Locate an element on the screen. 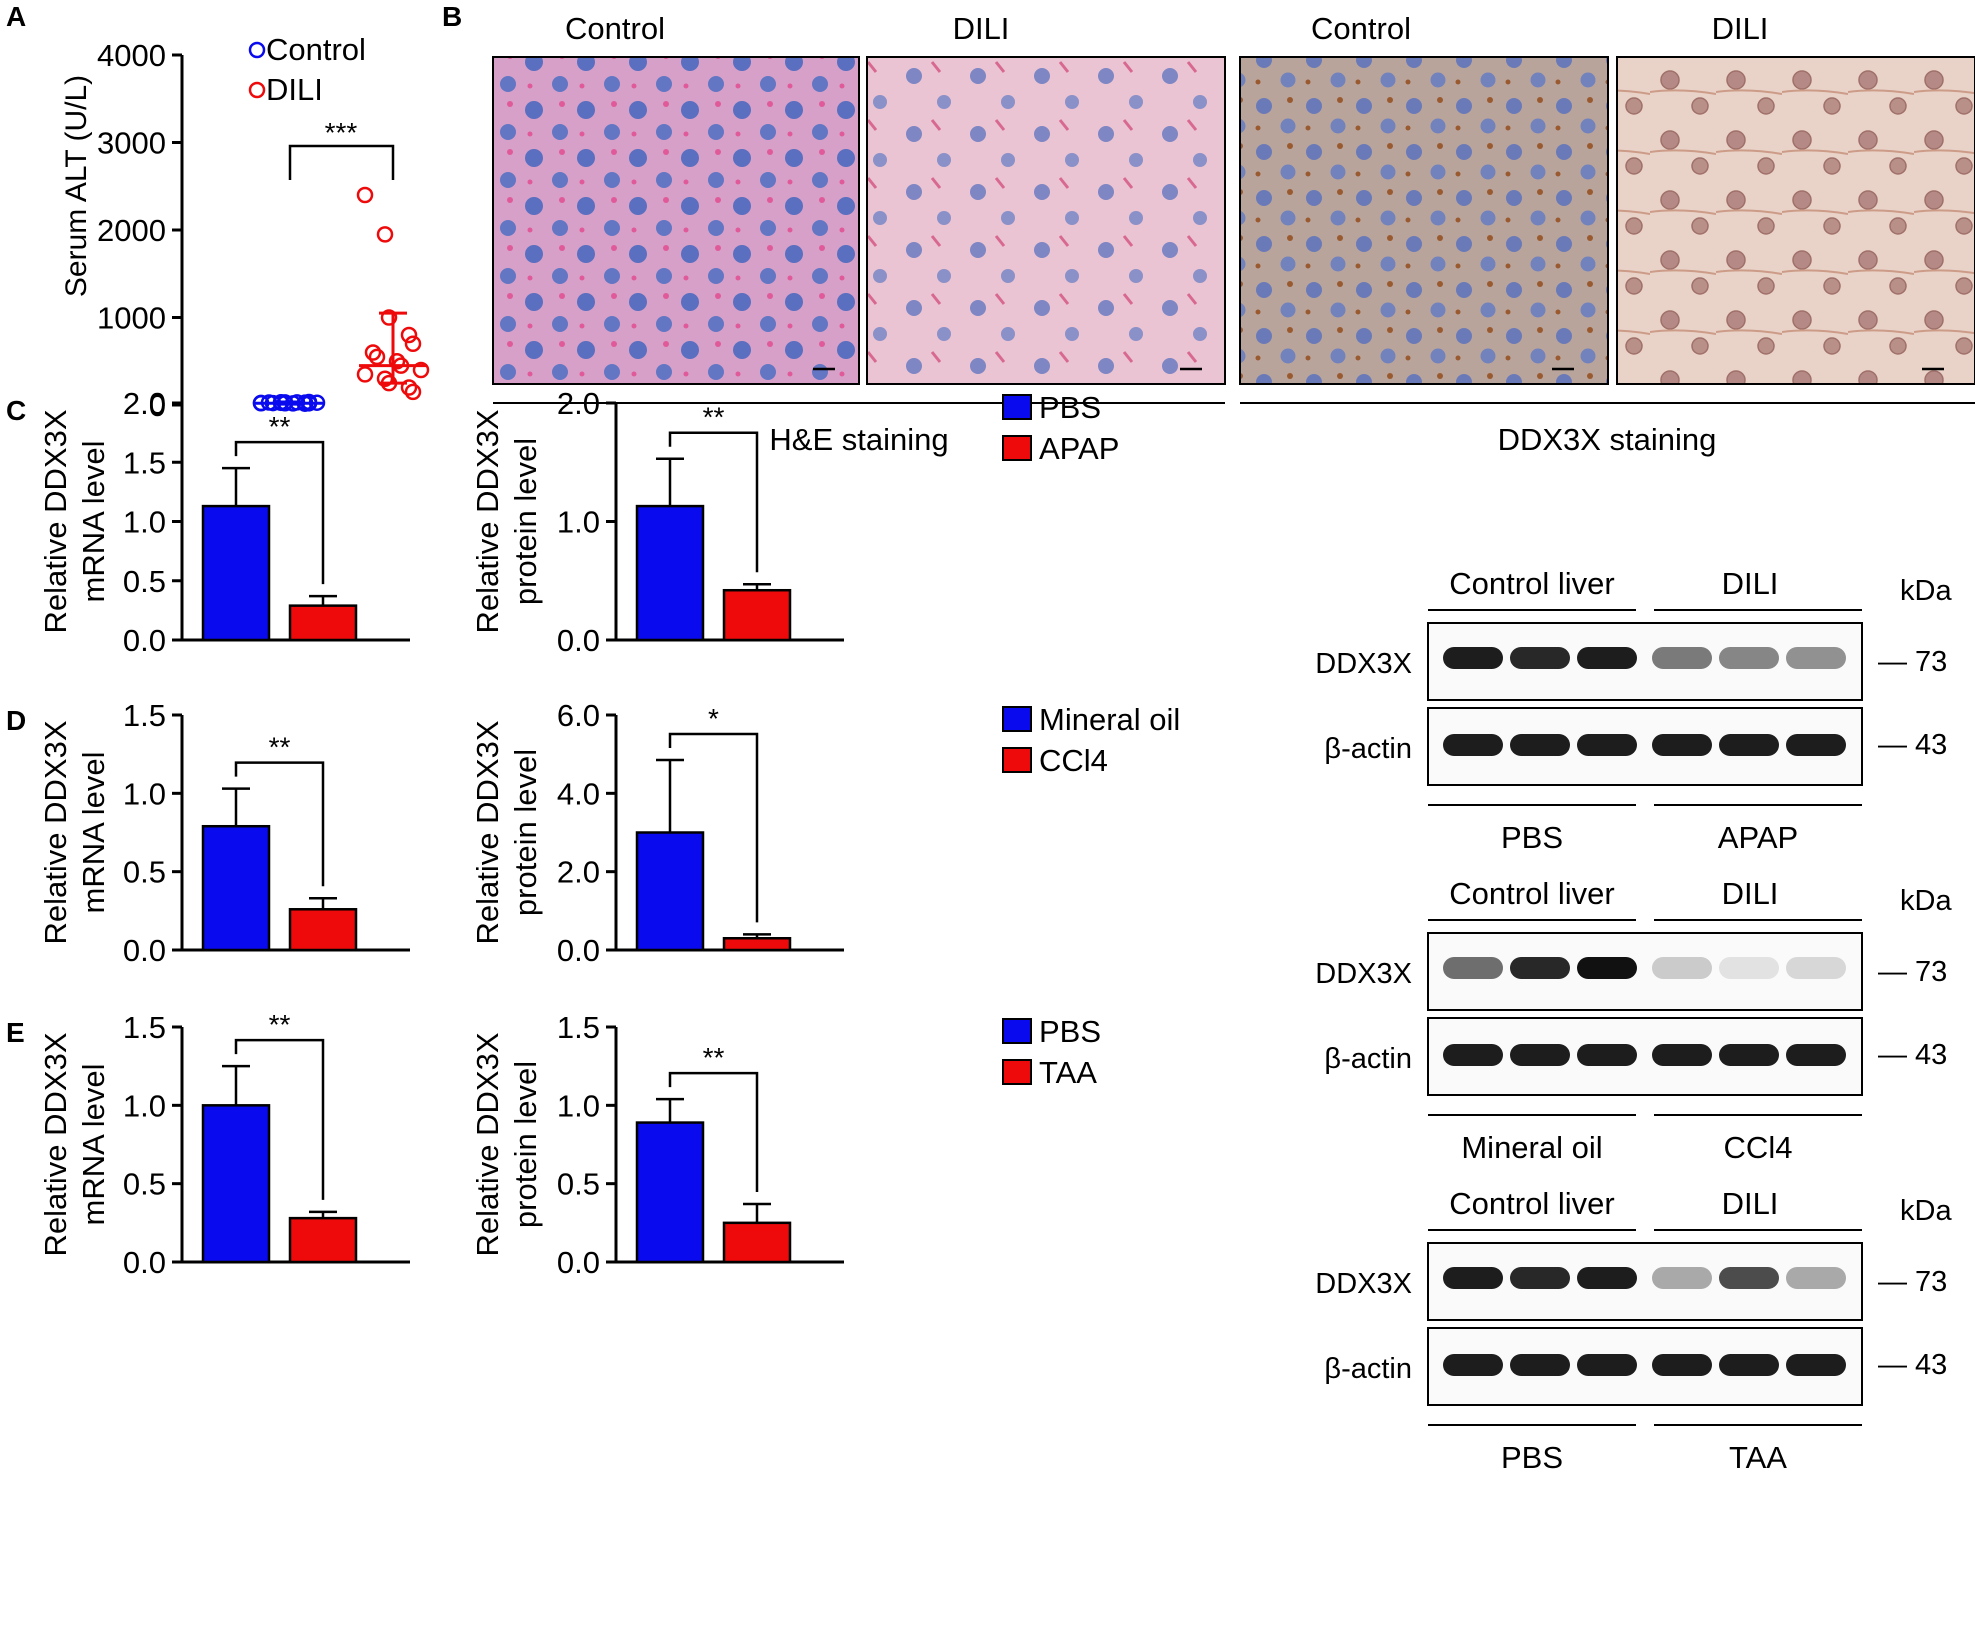  legend-control-label: Control is located at coordinates (316, 49).